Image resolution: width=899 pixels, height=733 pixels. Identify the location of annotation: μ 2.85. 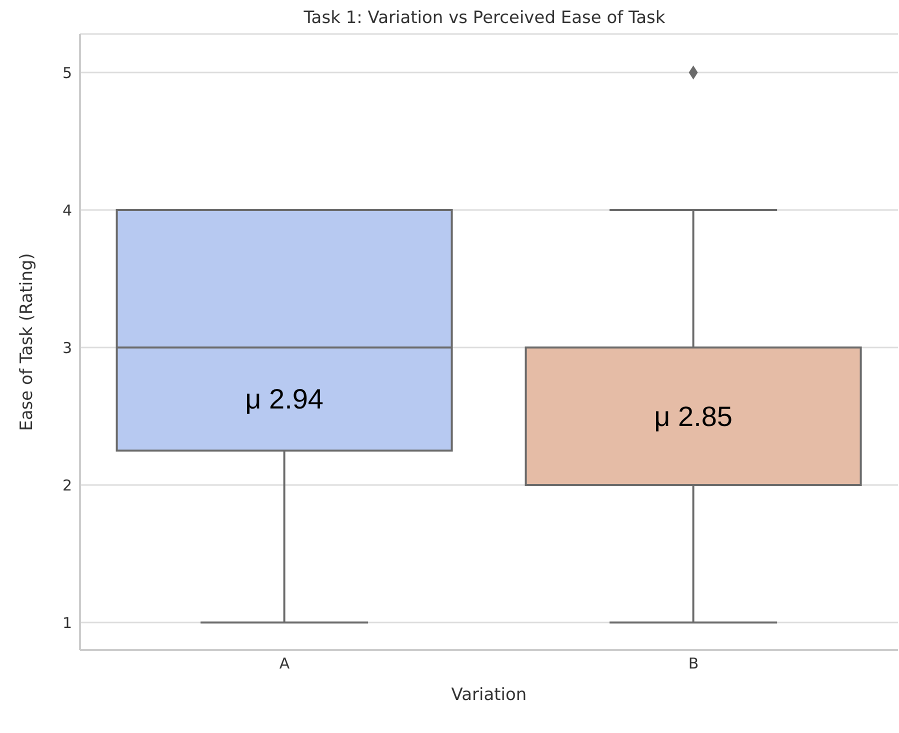
(693, 416).